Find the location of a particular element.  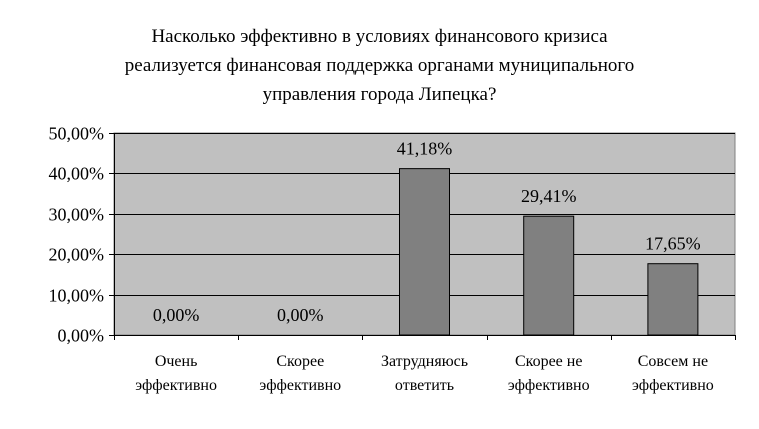

category-label: Скорее не is located at coordinates (549, 361).